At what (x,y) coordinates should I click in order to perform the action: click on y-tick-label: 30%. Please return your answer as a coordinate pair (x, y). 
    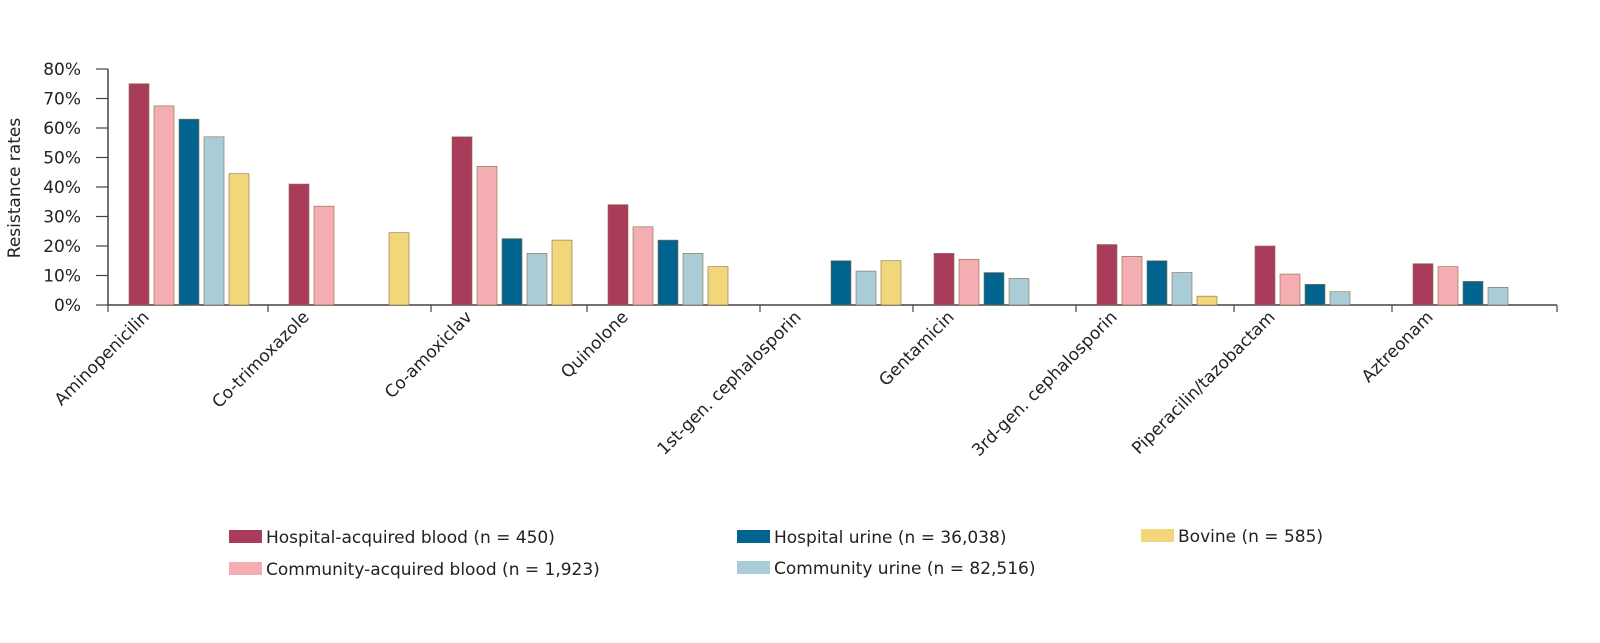
    Looking at the image, I should click on (62, 218).